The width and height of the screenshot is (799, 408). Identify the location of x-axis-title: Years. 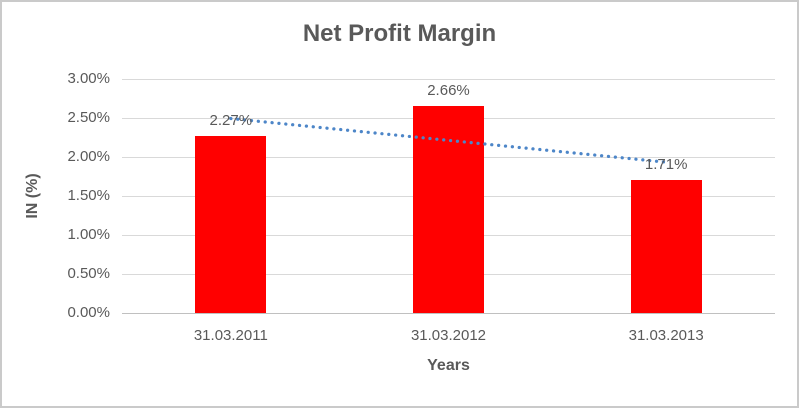
(448, 365).